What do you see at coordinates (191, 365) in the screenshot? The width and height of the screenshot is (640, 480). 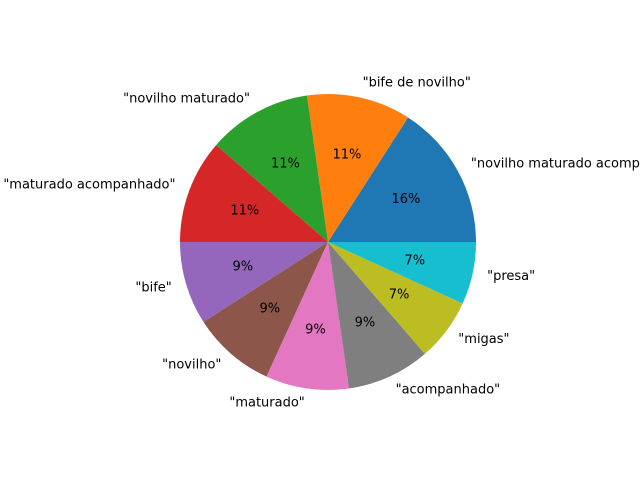 I see `slice-category-label: "novilho"` at bounding box center [191, 365].